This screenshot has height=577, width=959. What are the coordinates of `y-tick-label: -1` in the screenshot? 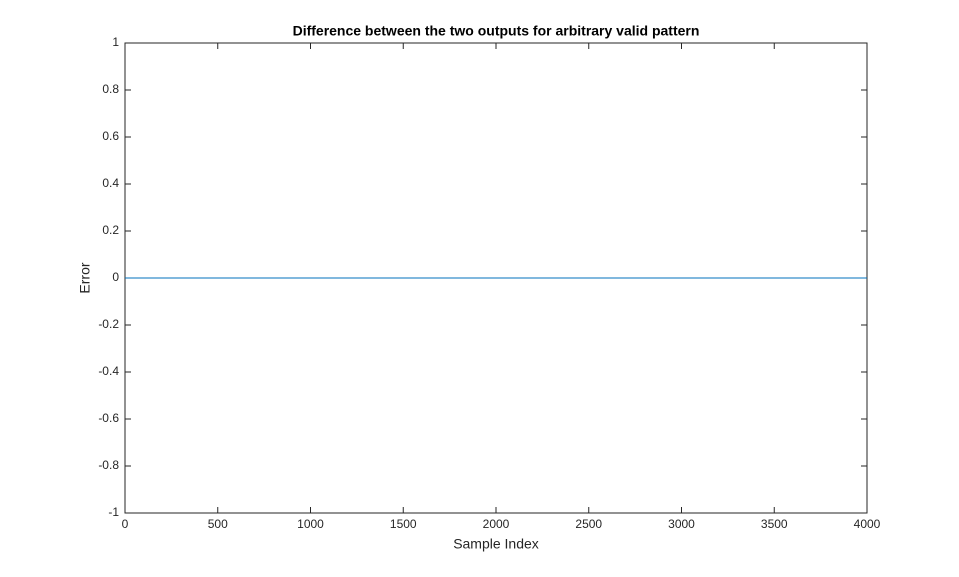 It's located at (113, 512).